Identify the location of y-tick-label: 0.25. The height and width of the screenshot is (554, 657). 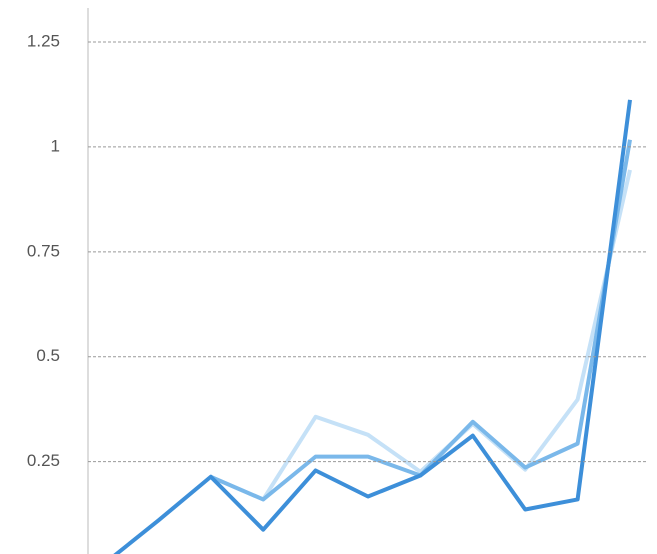
(43, 460).